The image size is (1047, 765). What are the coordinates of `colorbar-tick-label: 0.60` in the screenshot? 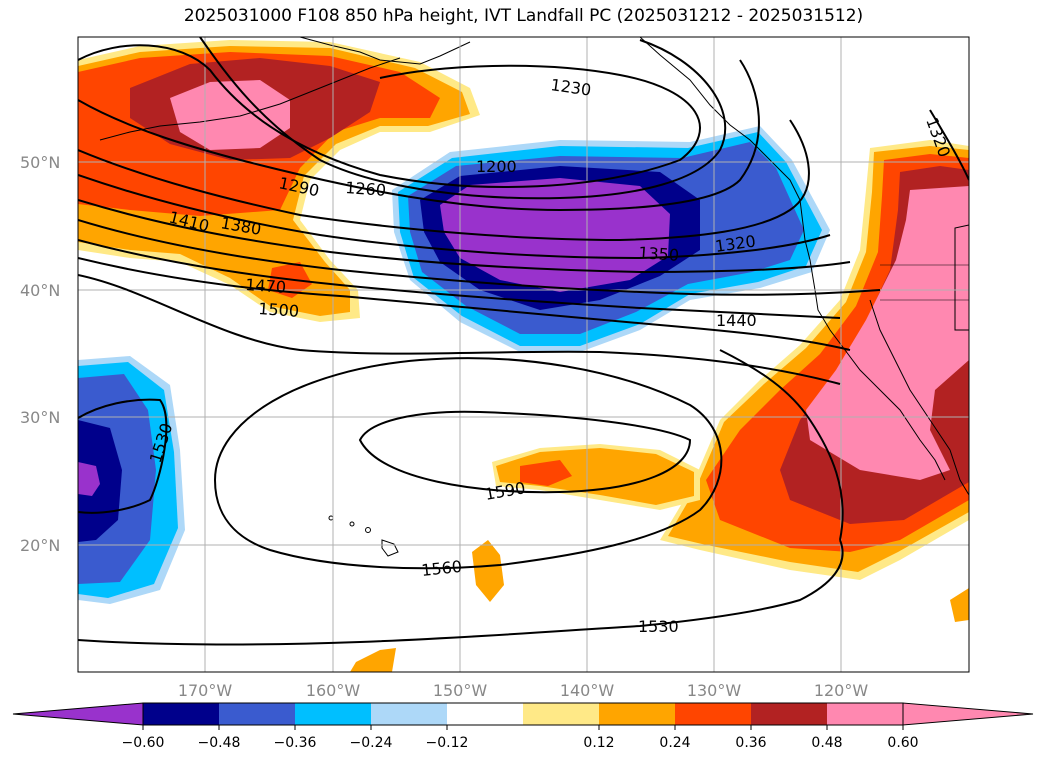 It's located at (902, 743).